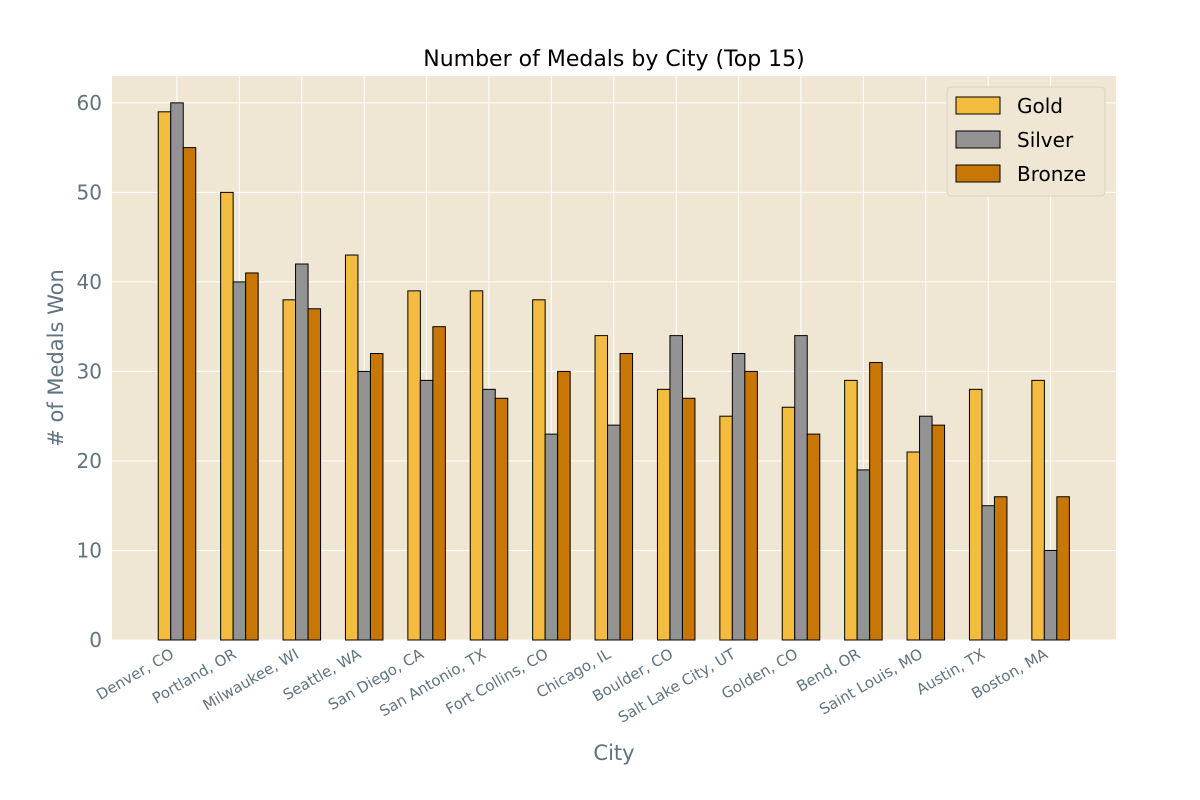 The width and height of the screenshot is (1200, 800). I want to click on legend-label-gold: Gold, so click(1040, 106).